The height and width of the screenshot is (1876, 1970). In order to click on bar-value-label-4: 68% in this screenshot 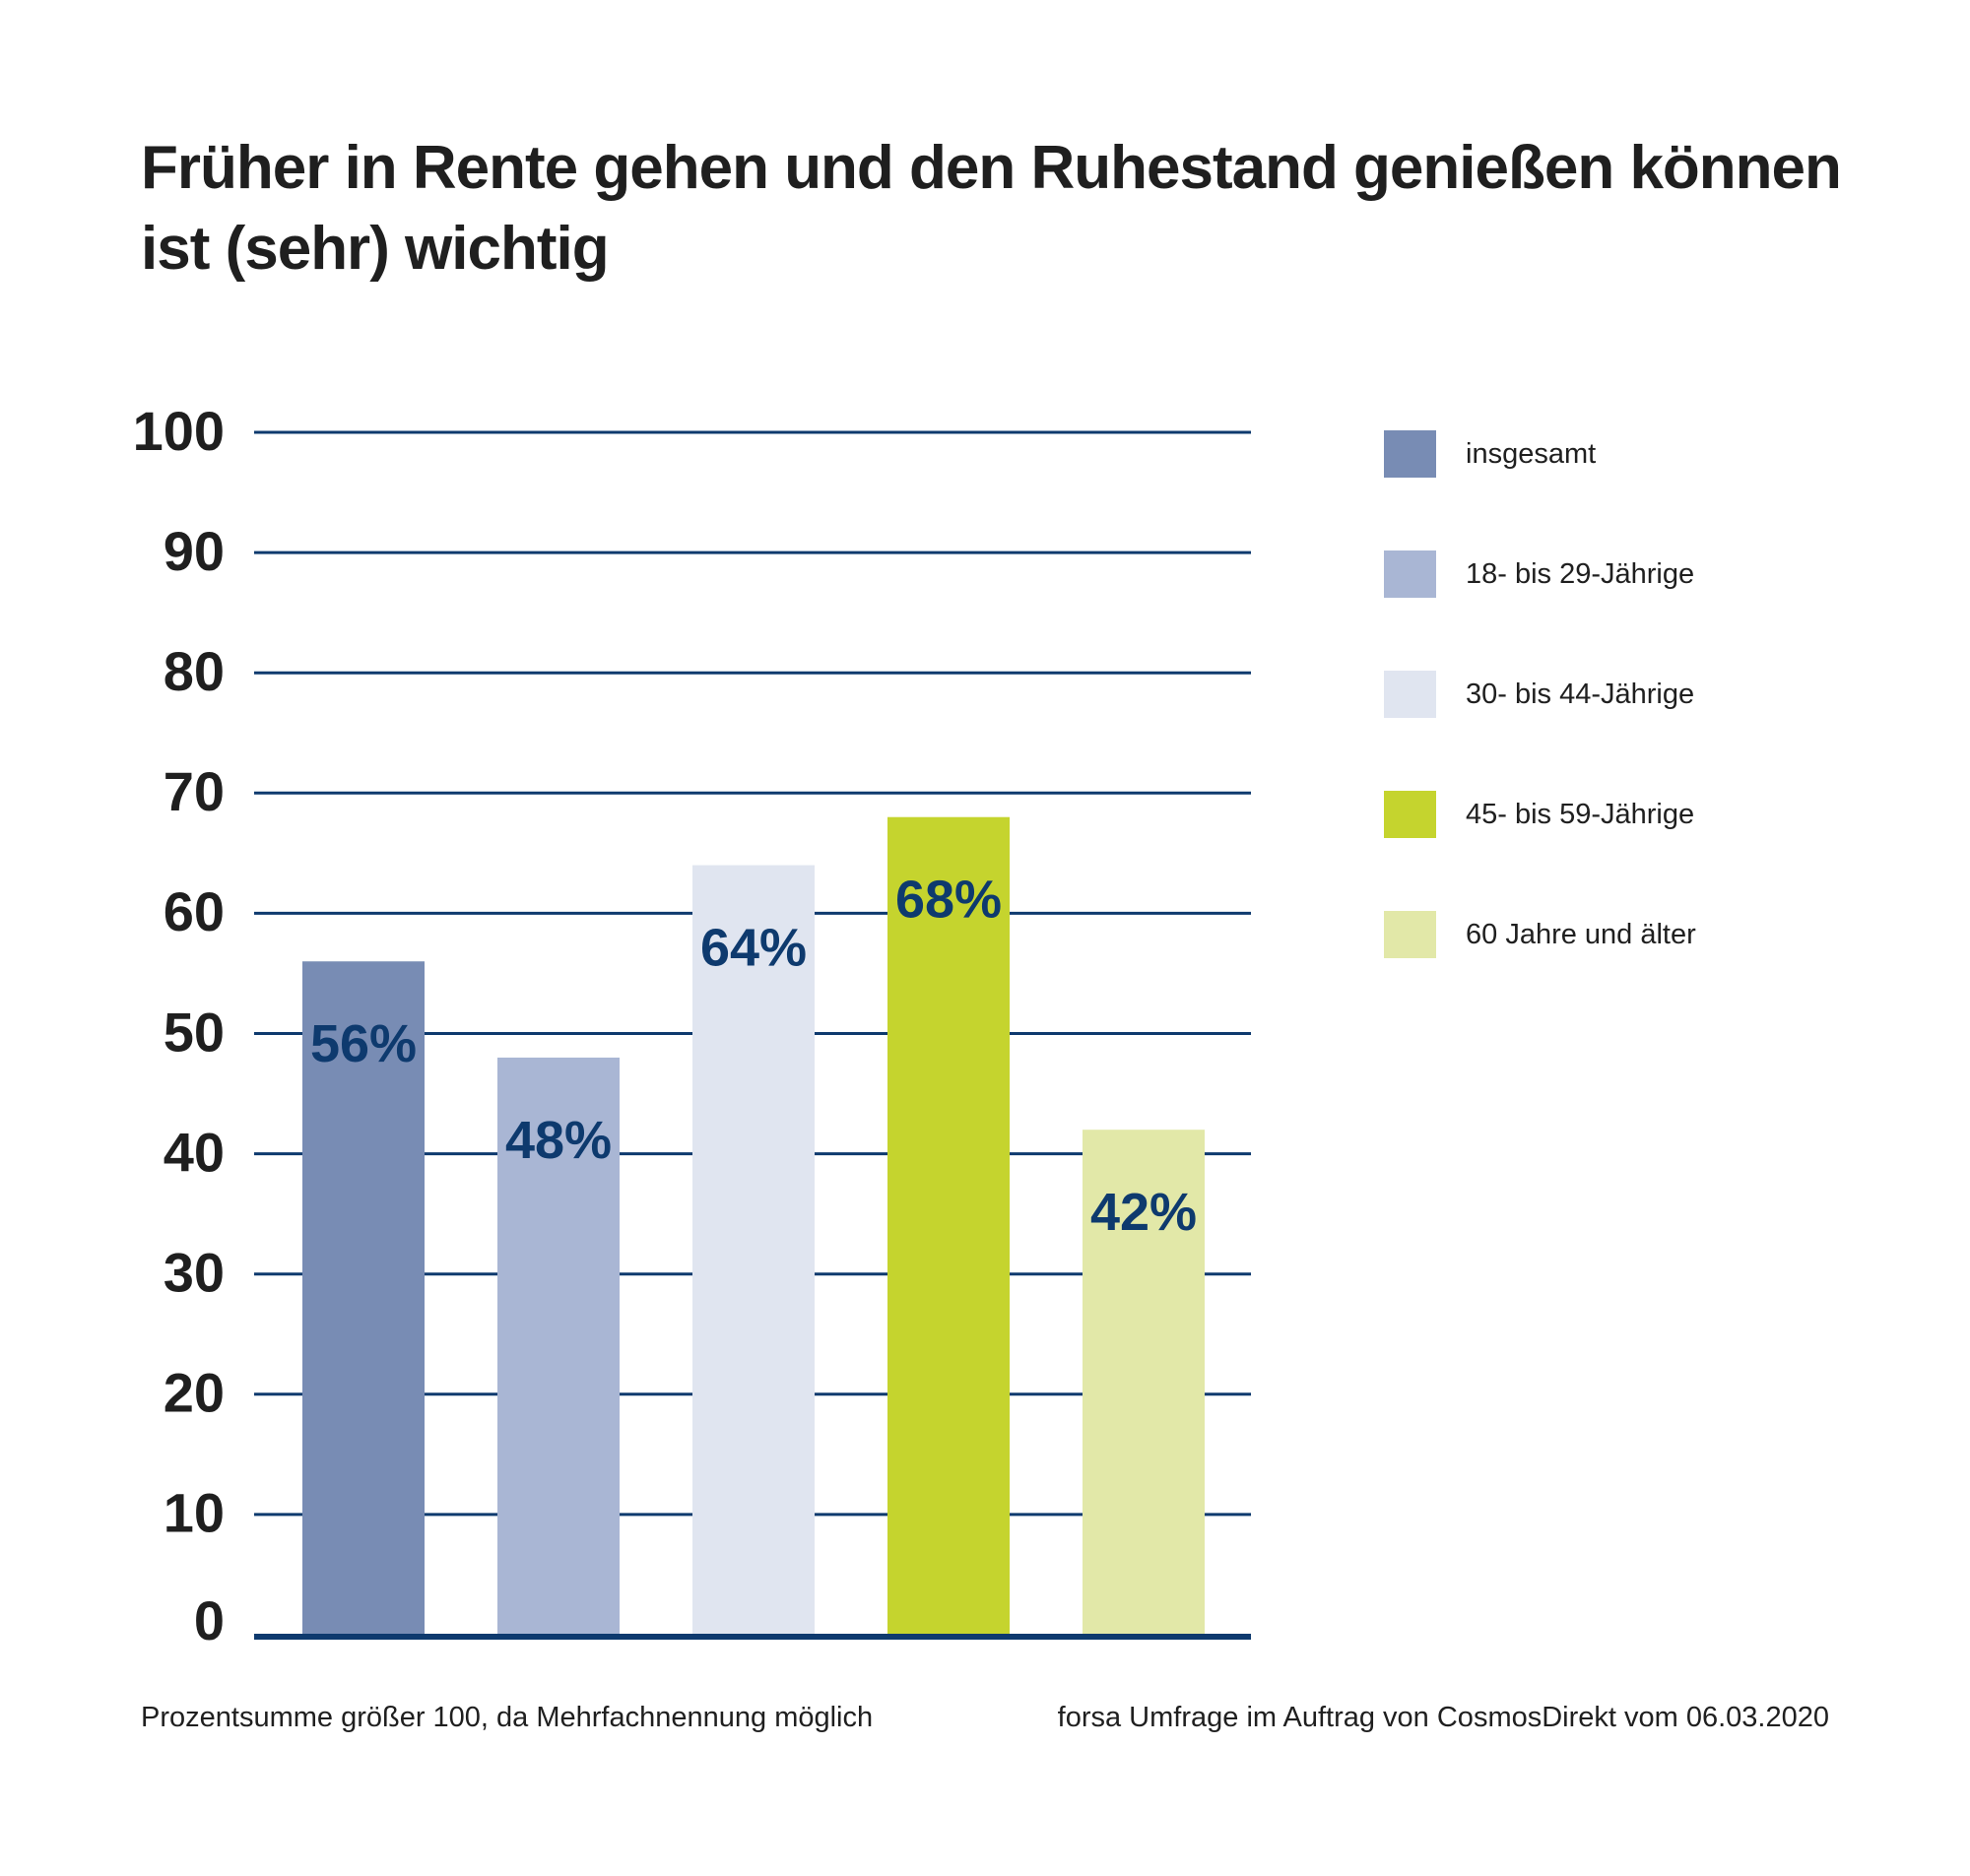, I will do `click(948, 901)`.